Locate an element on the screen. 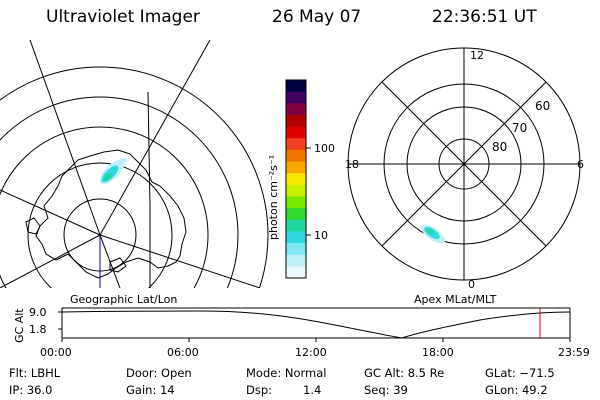  colorbar is located at coordinates (296, 179).